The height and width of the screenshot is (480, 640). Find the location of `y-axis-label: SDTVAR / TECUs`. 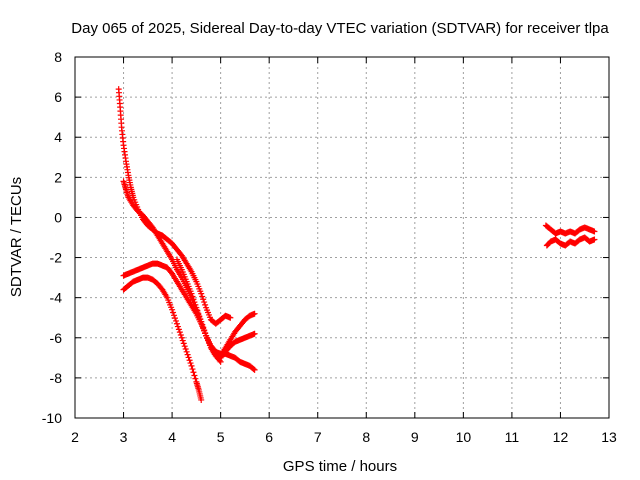

y-axis-label: SDTVAR / TECUs is located at coordinates (16, 237).